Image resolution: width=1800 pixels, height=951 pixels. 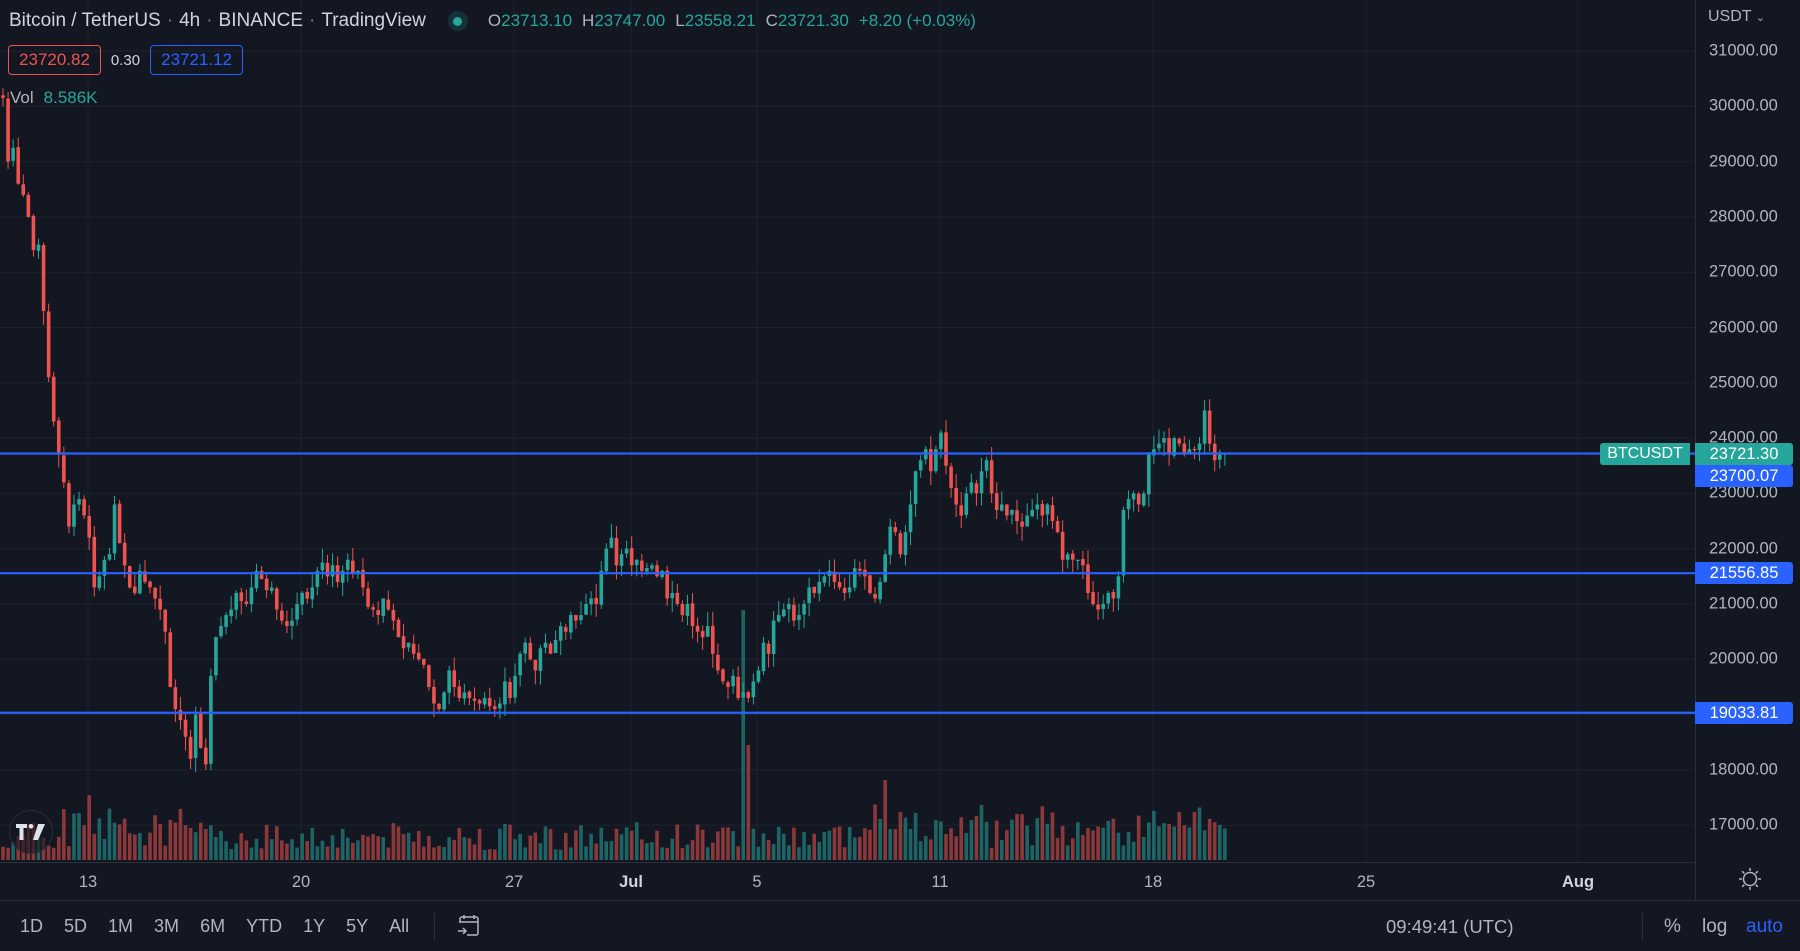 I want to click on range-ytd-button: YTD, so click(x=264, y=926).